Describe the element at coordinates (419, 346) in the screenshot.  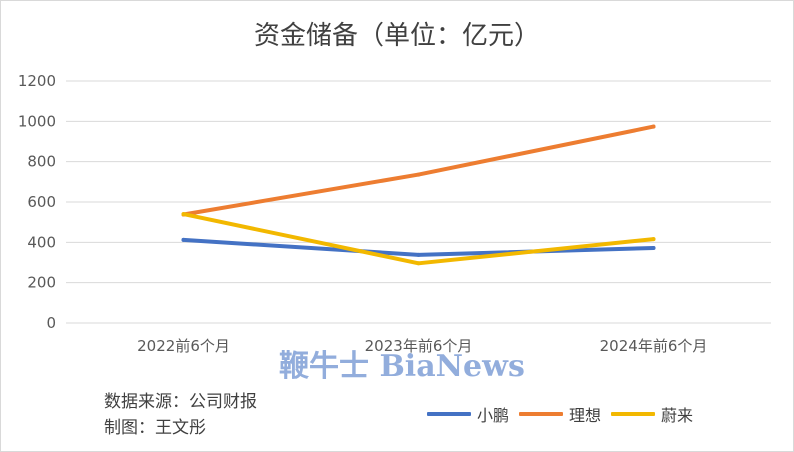
I see `x-tick-label: 2023年前6个月` at that location.